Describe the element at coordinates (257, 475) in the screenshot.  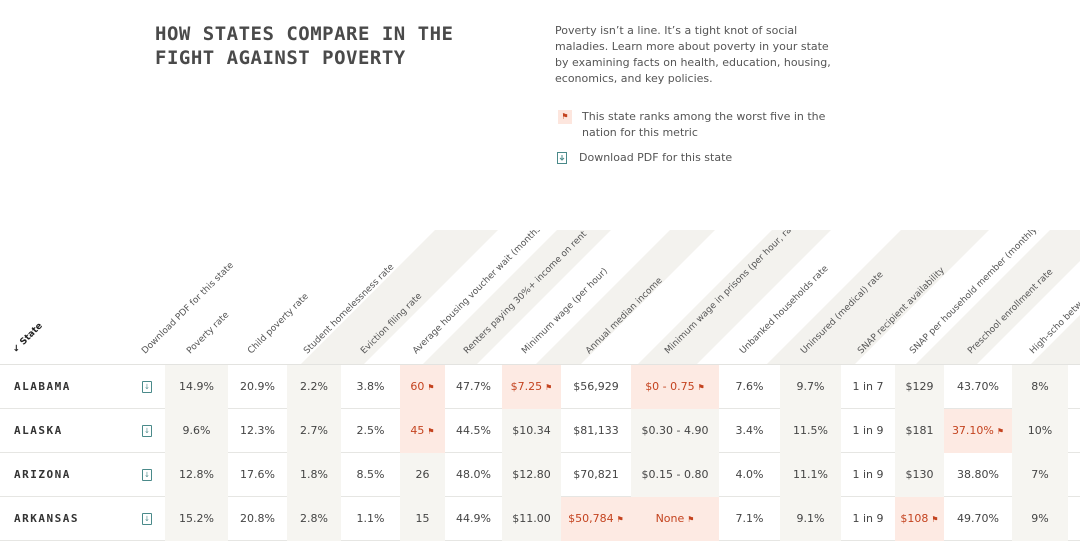
I see `table-cell: 17.6%` at that location.